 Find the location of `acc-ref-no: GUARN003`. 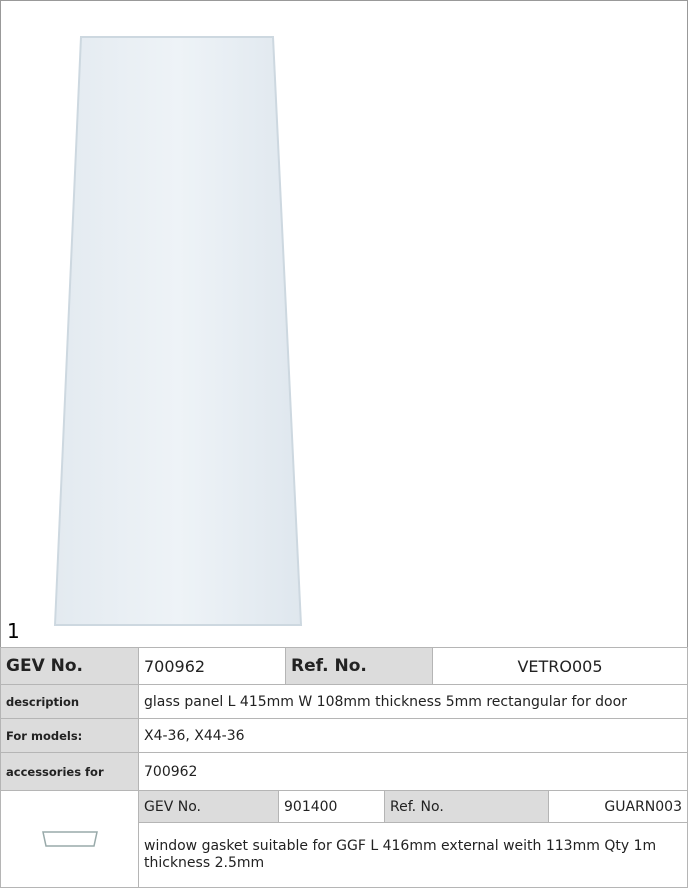

acc-ref-no: GUARN003 is located at coordinates (618, 806).